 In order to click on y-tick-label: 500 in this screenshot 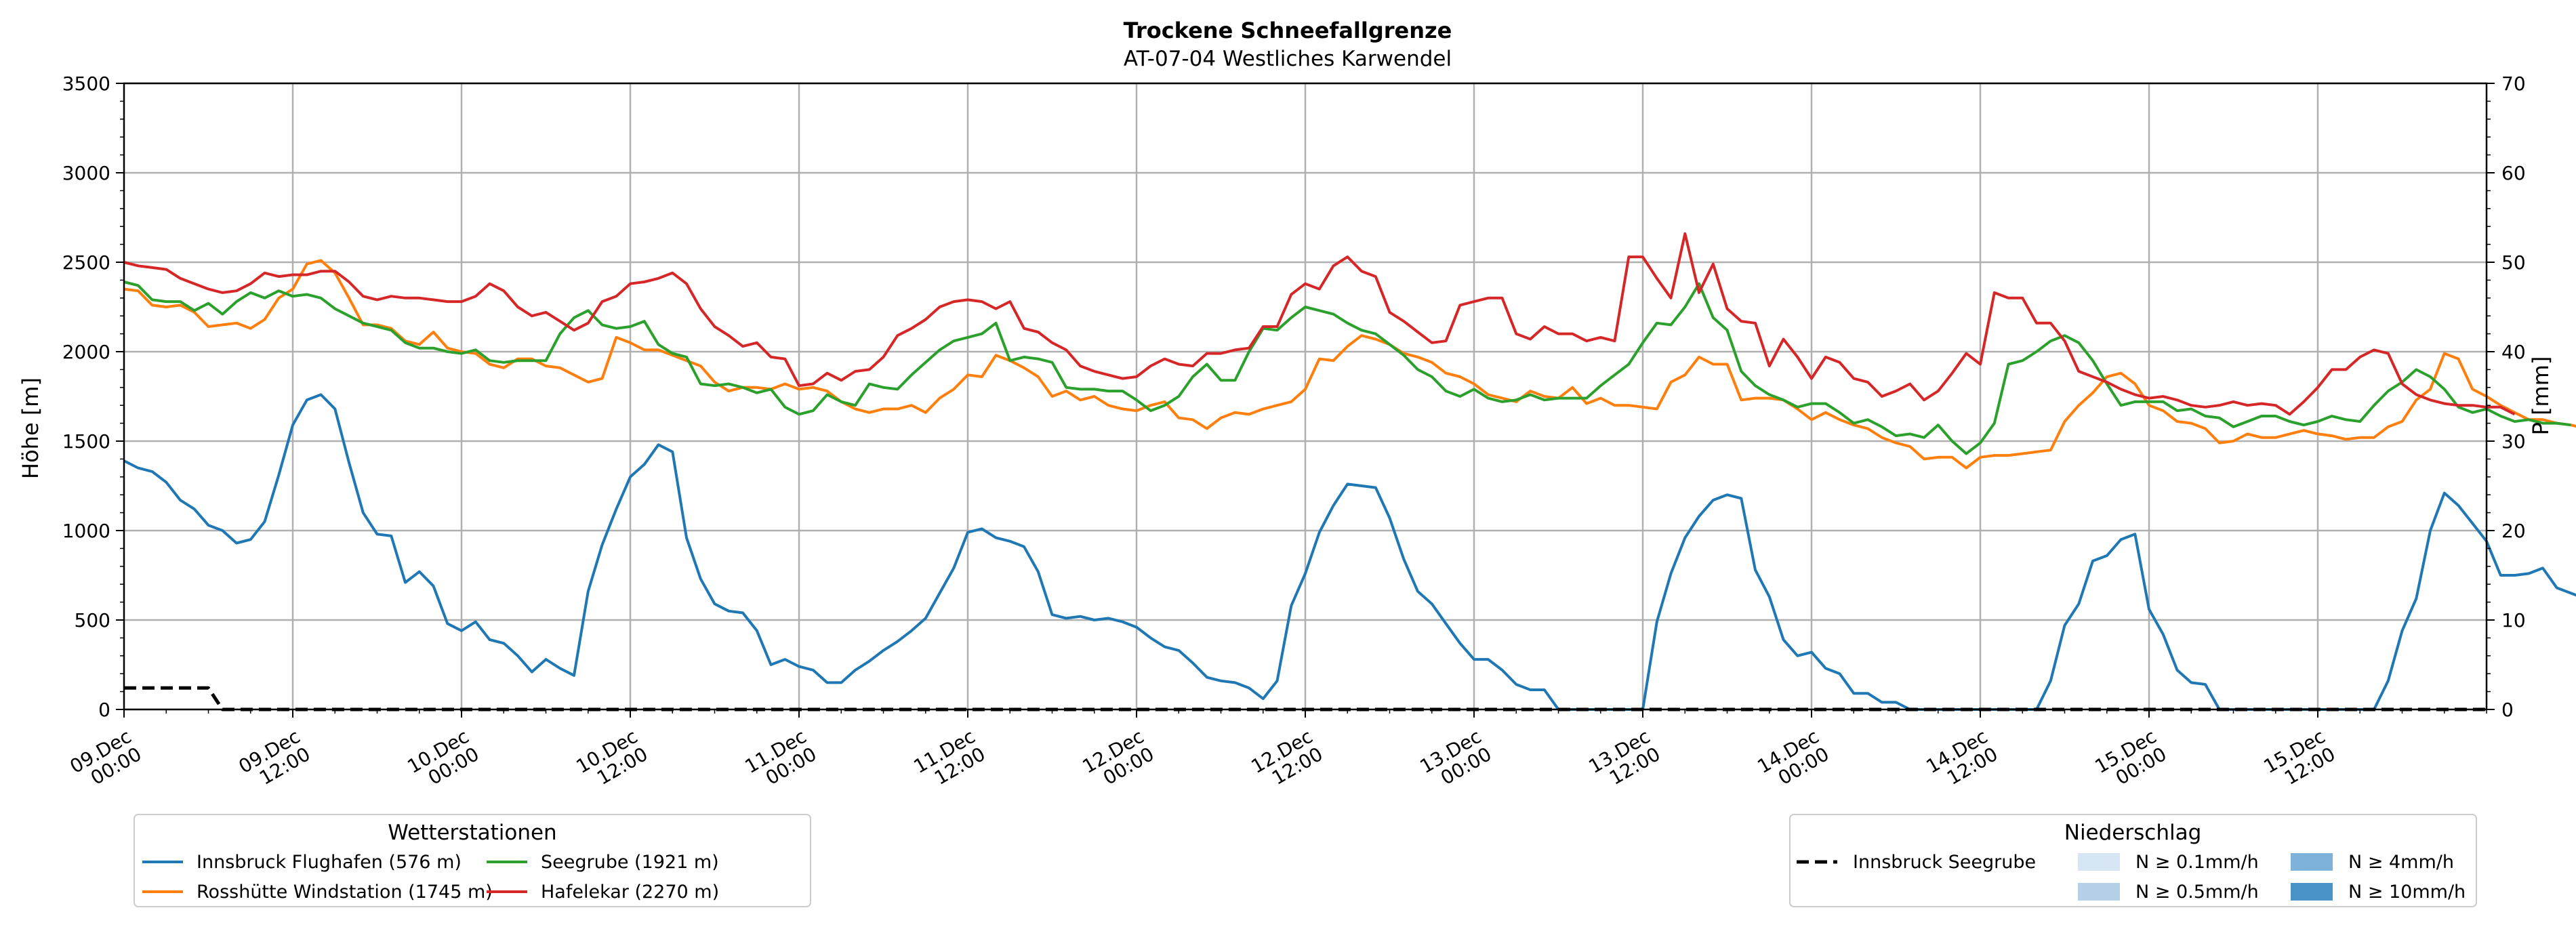, I will do `click(93, 620)`.